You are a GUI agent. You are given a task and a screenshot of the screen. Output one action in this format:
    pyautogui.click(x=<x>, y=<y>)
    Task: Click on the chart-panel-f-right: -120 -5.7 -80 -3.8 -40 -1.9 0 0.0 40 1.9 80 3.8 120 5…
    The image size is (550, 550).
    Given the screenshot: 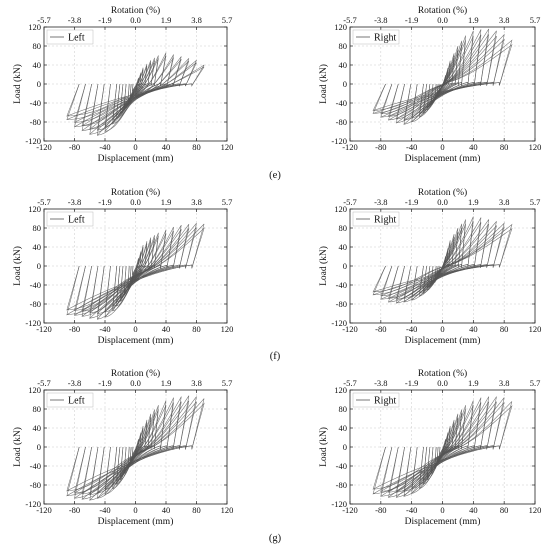 What is the action you would take?
    pyautogui.click(x=429, y=266)
    